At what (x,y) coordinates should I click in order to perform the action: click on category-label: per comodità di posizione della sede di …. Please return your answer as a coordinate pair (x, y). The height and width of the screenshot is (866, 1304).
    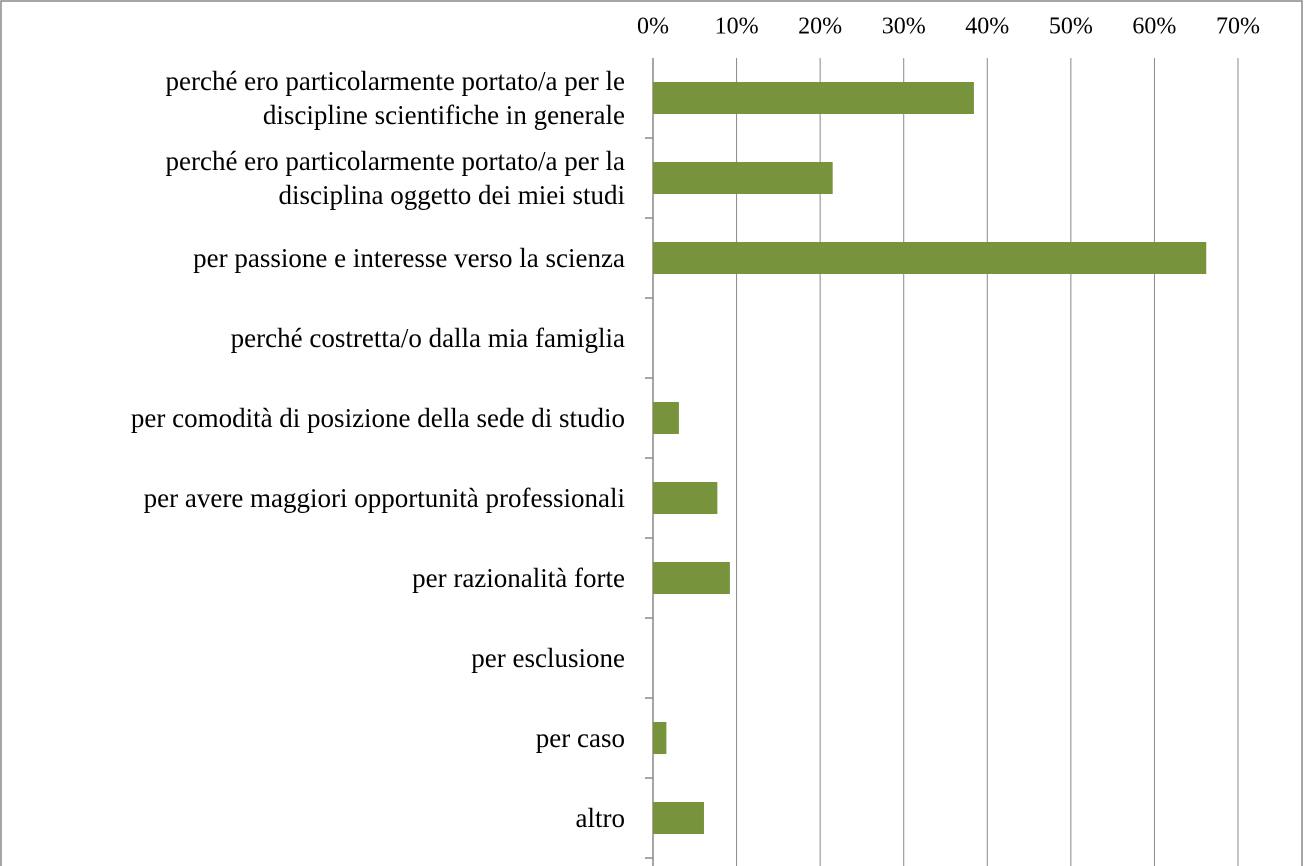
    Looking at the image, I should click on (377, 418).